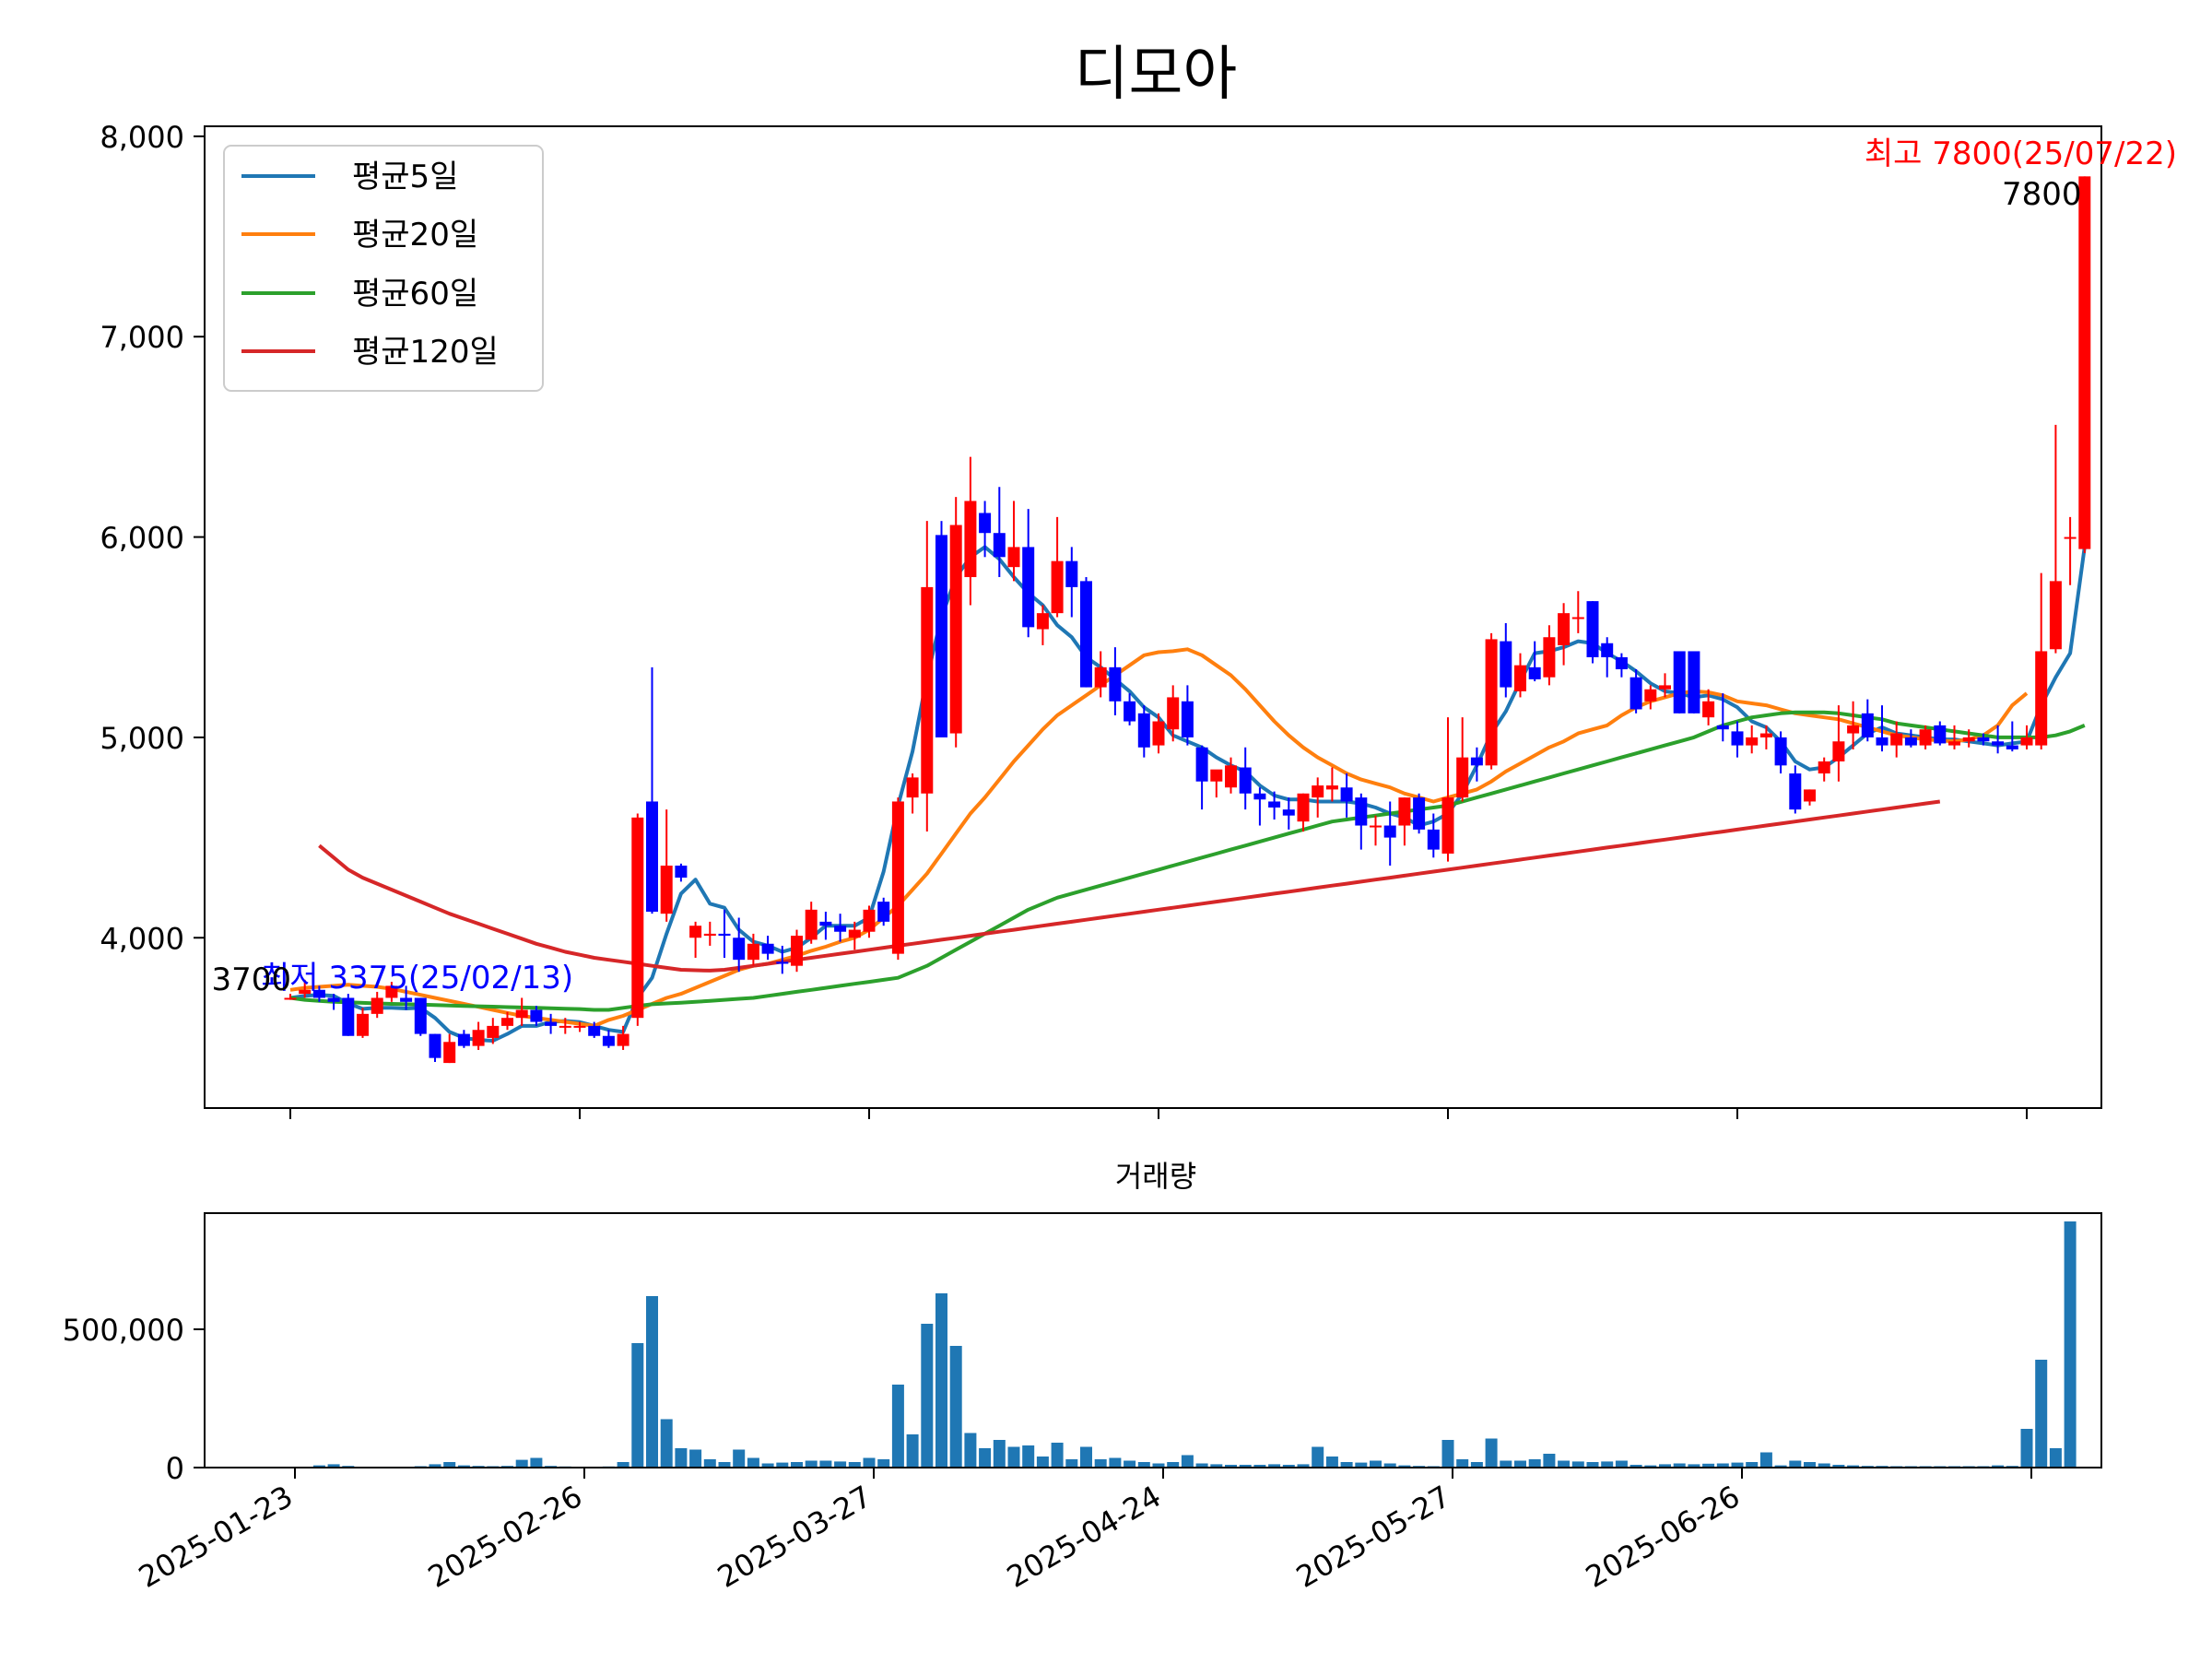  What do you see at coordinates (417, 978) in the screenshot?
I see `min-annotation: 최저 3375(25/02/13)` at bounding box center [417, 978].